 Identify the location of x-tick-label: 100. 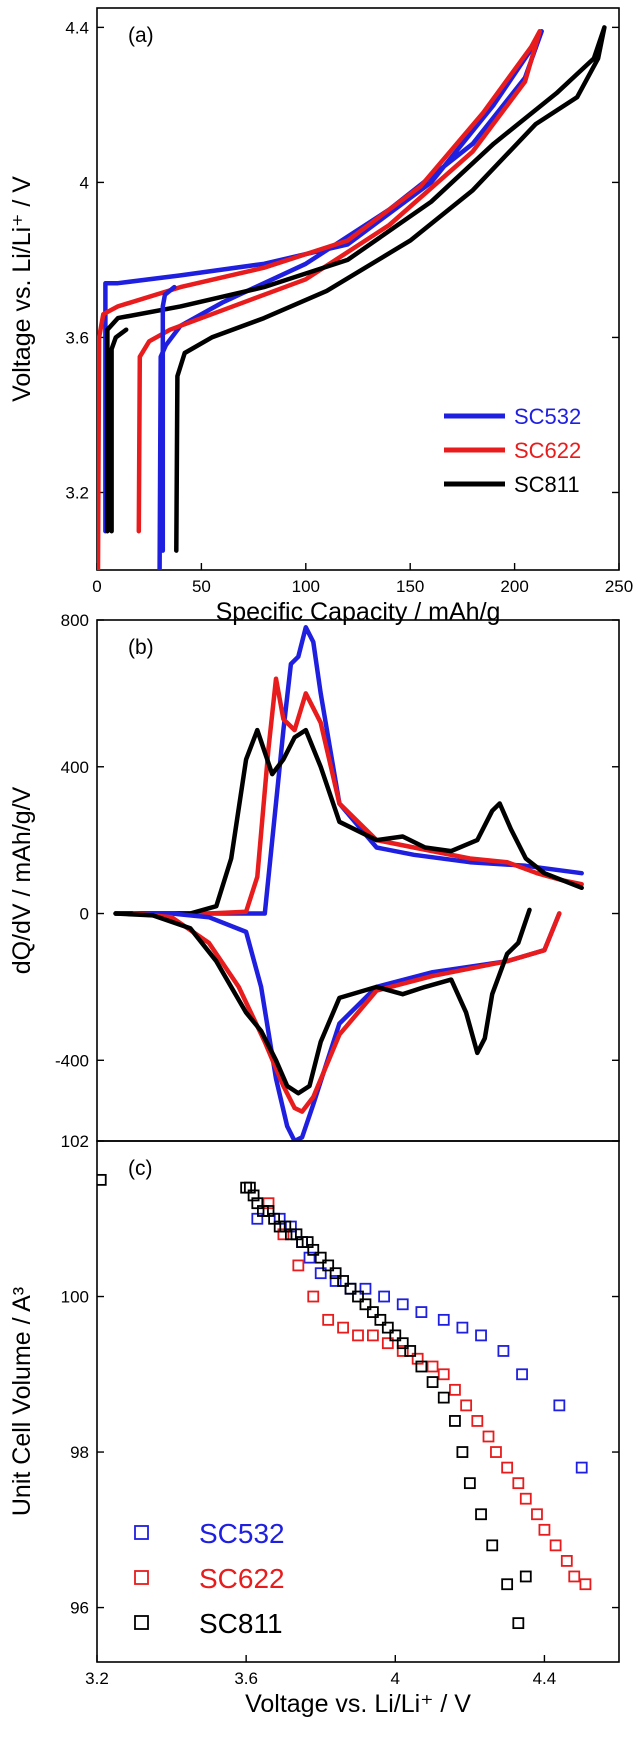
(306, 586).